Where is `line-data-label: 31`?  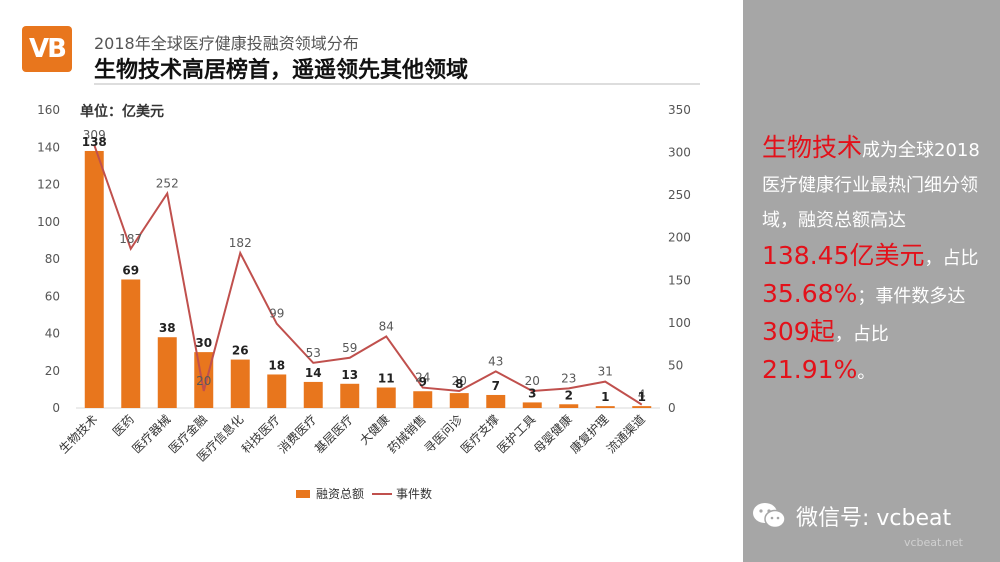 line-data-label: 31 is located at coordinates (605, 372).